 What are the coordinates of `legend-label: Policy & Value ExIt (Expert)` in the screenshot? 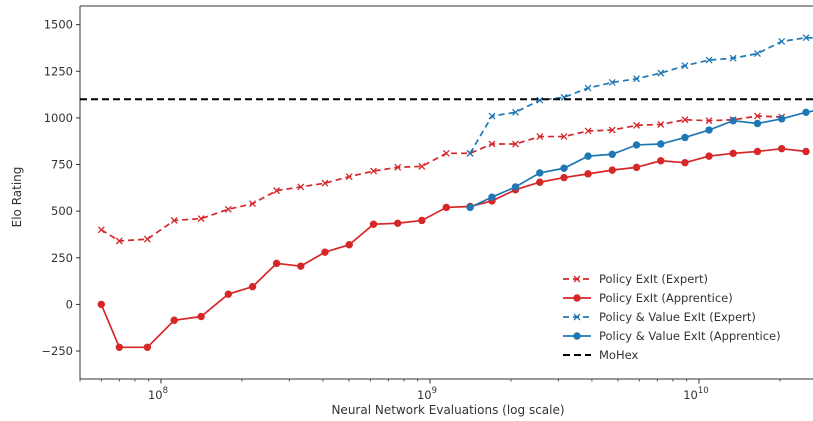 It's located at (677, 317).